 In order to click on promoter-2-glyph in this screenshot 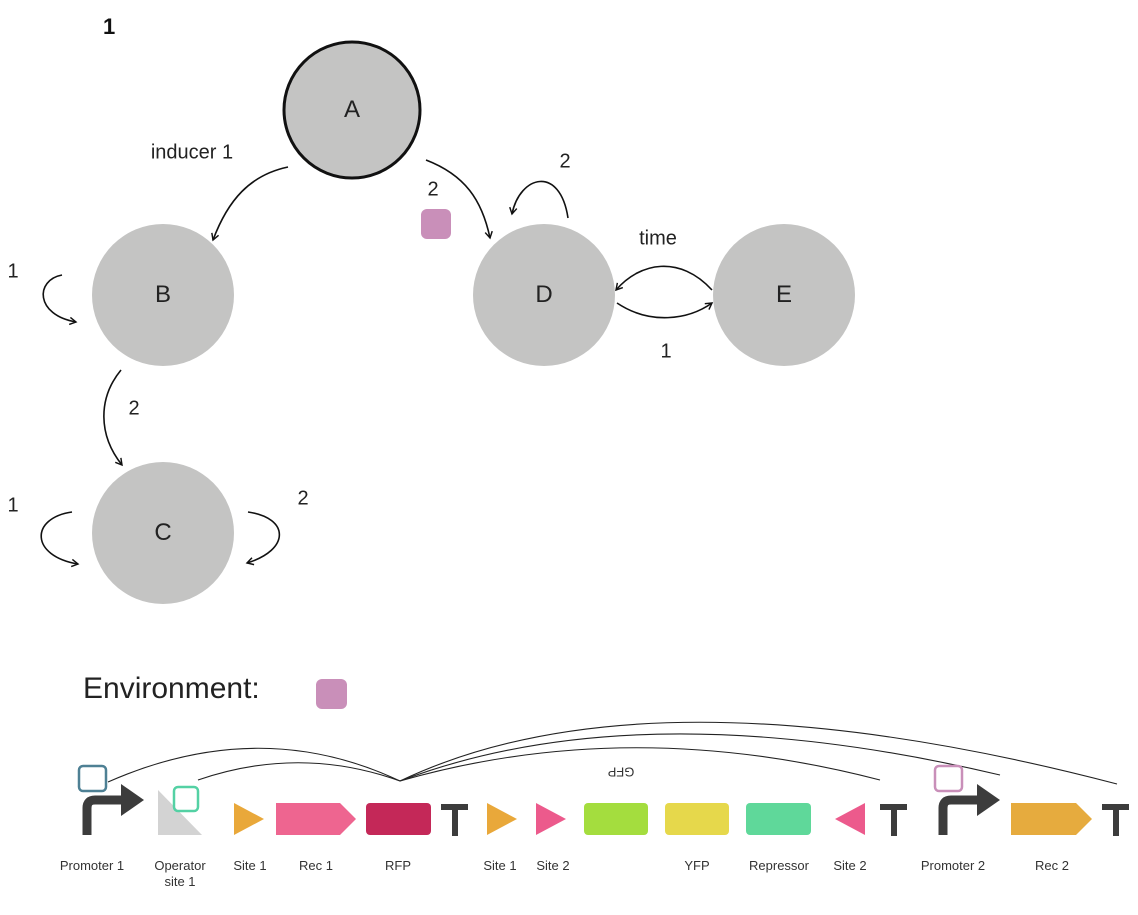, I will do `click(959, 815)`.